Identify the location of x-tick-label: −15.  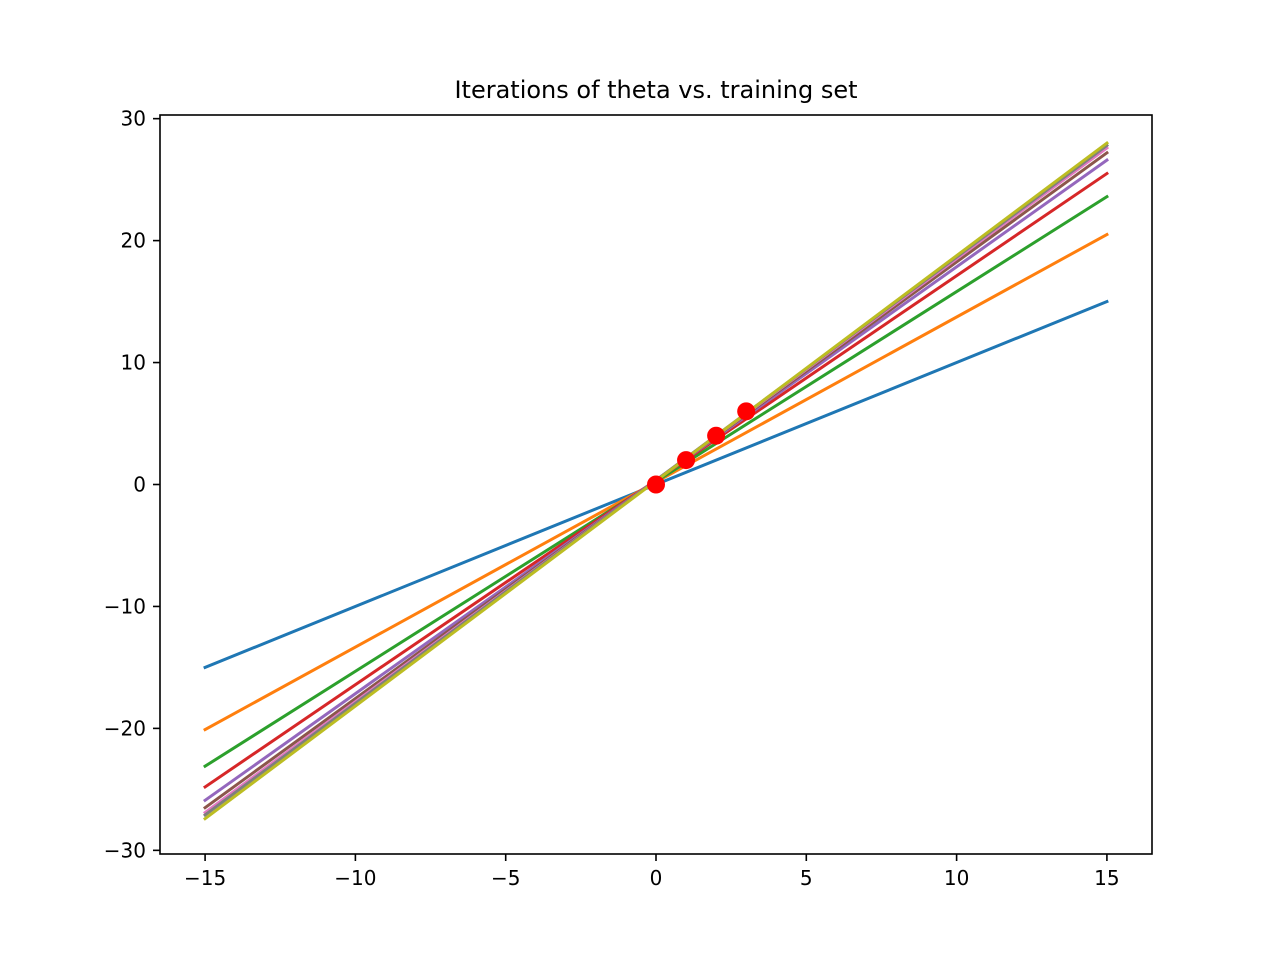
(205, 878).